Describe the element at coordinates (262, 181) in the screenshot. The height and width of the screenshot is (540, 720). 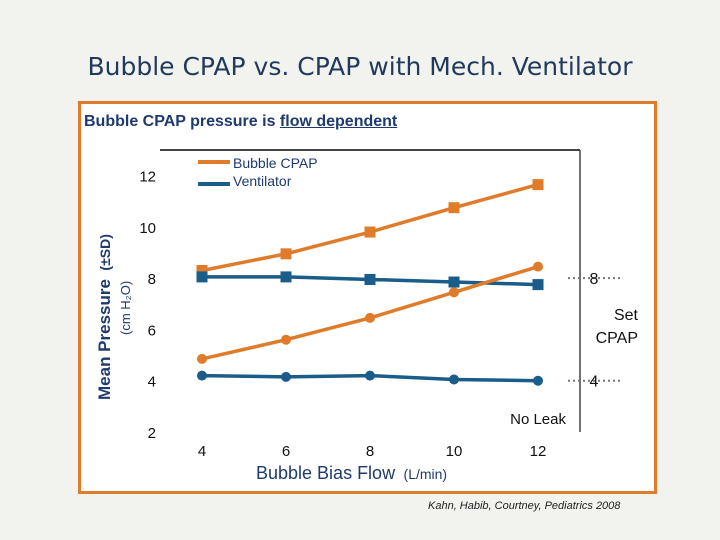
I see `legend-label: Ventilator` at that location.